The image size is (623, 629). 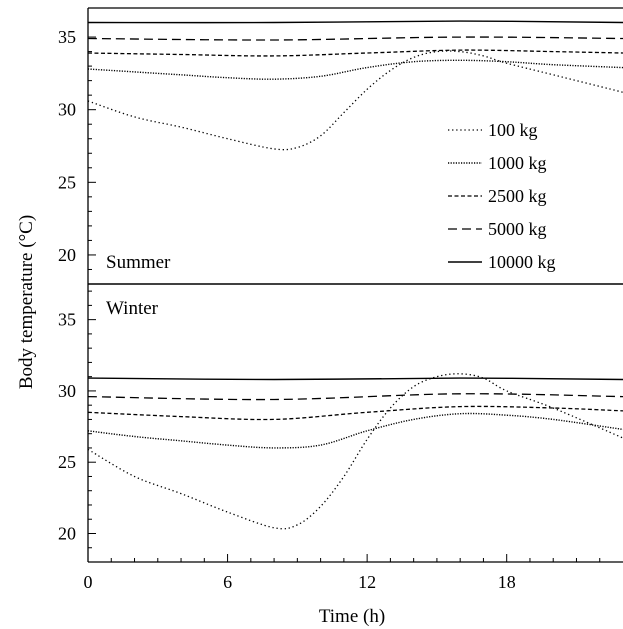 What do you see at coordinates (517, 196) in the screenshot?
I see `legend-label-2500-kg: 2500 kg` at bounding box center [517, 196].